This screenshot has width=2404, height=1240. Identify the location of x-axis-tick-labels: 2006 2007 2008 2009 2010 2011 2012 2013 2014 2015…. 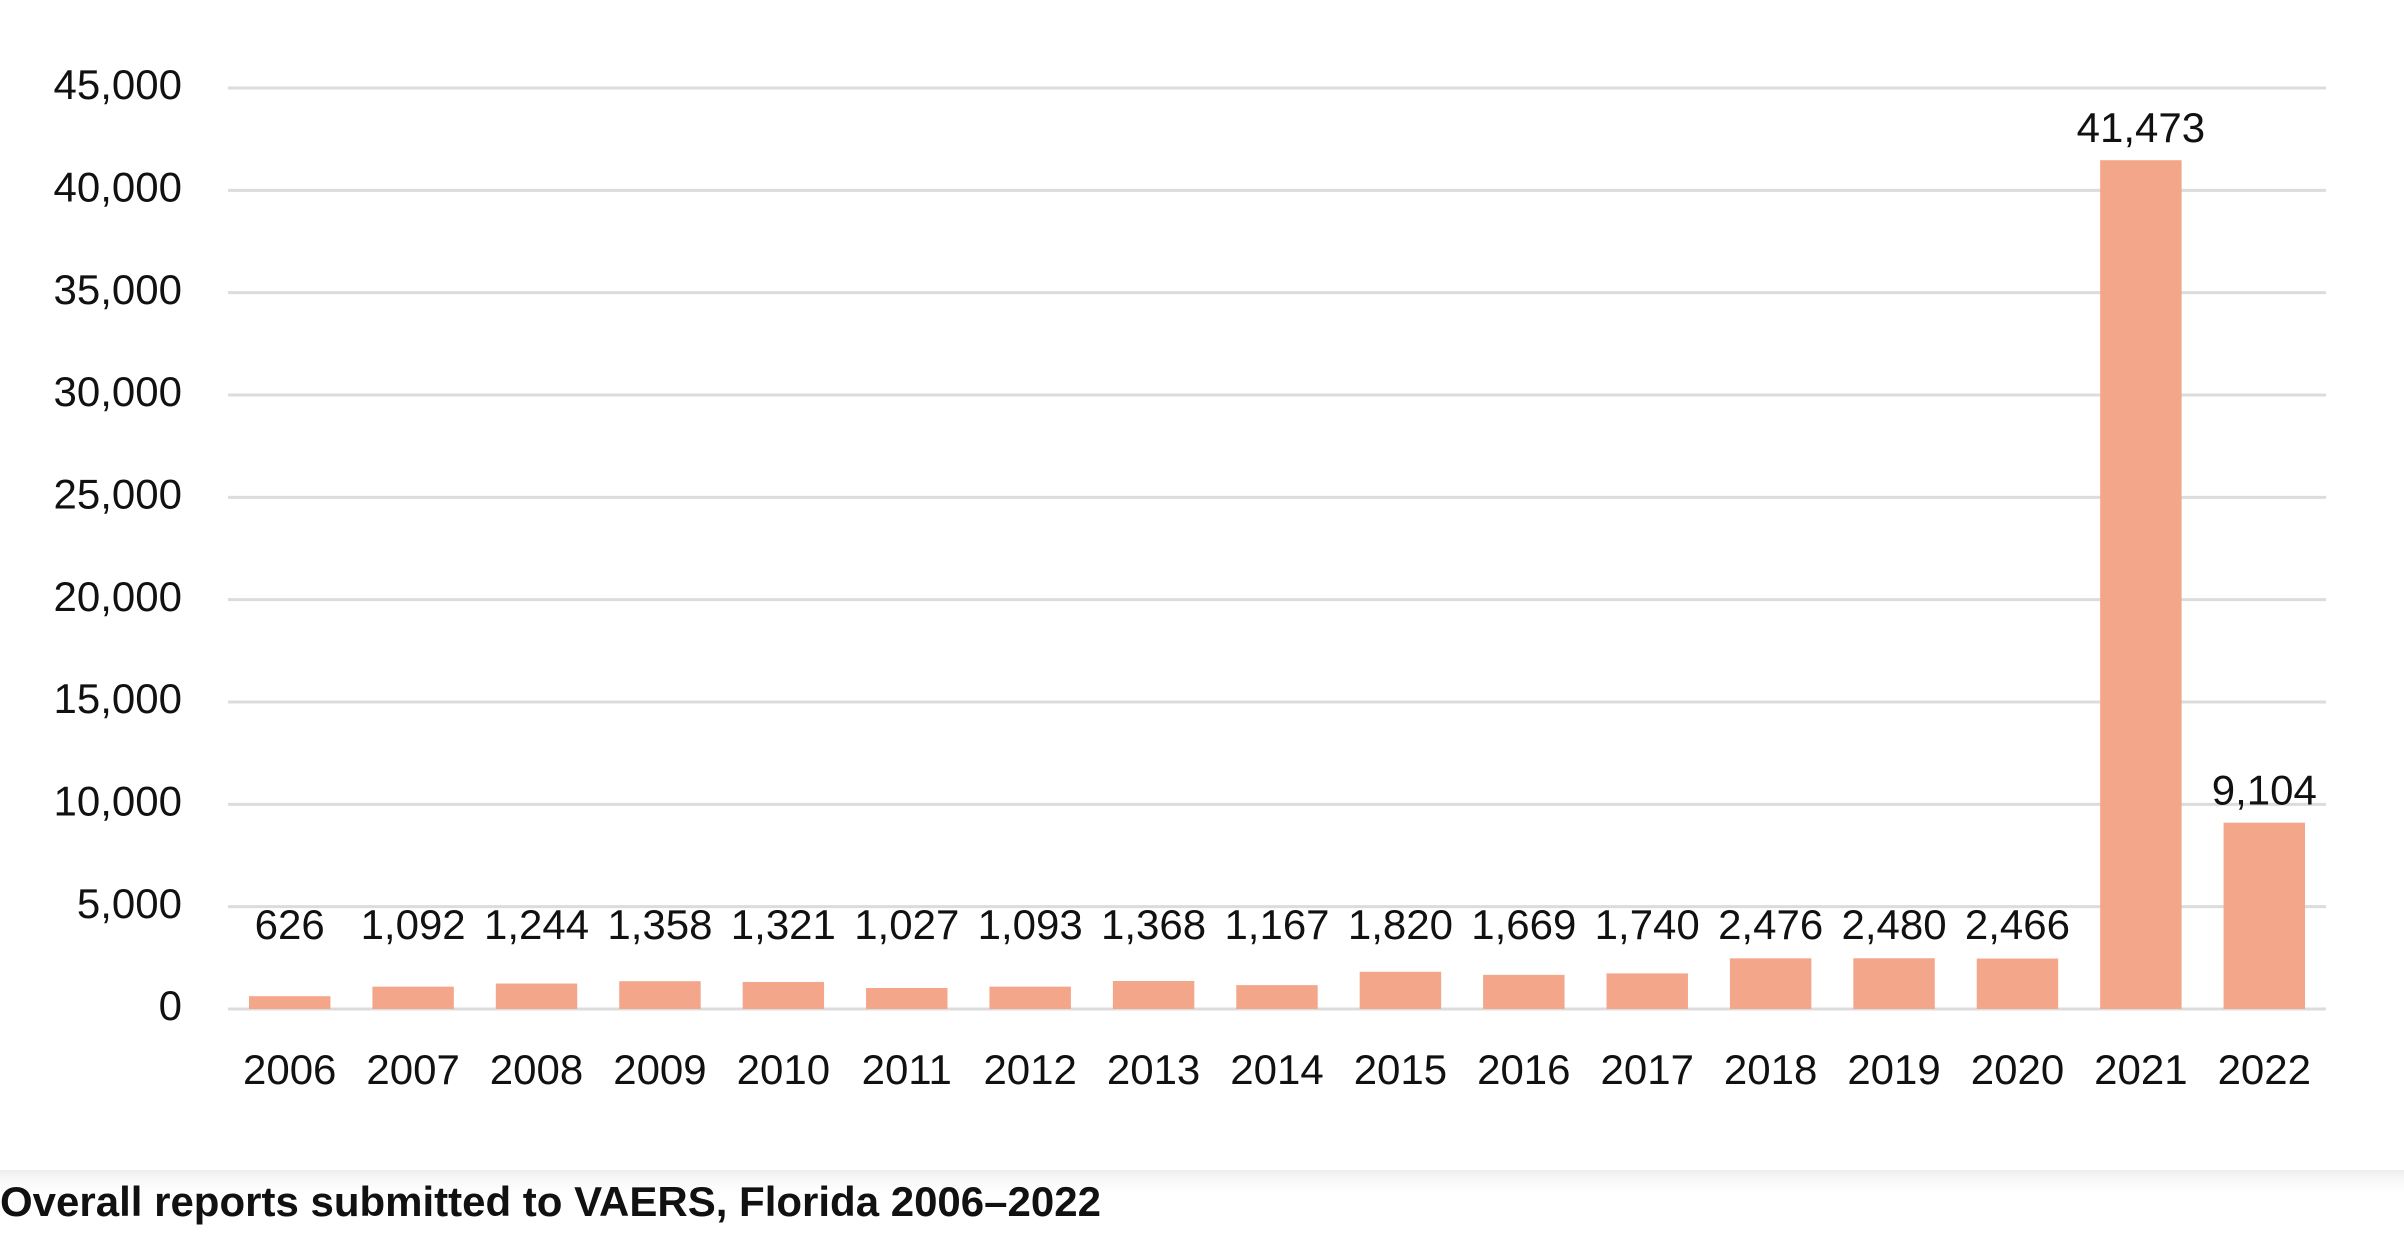
(1277, 1069).